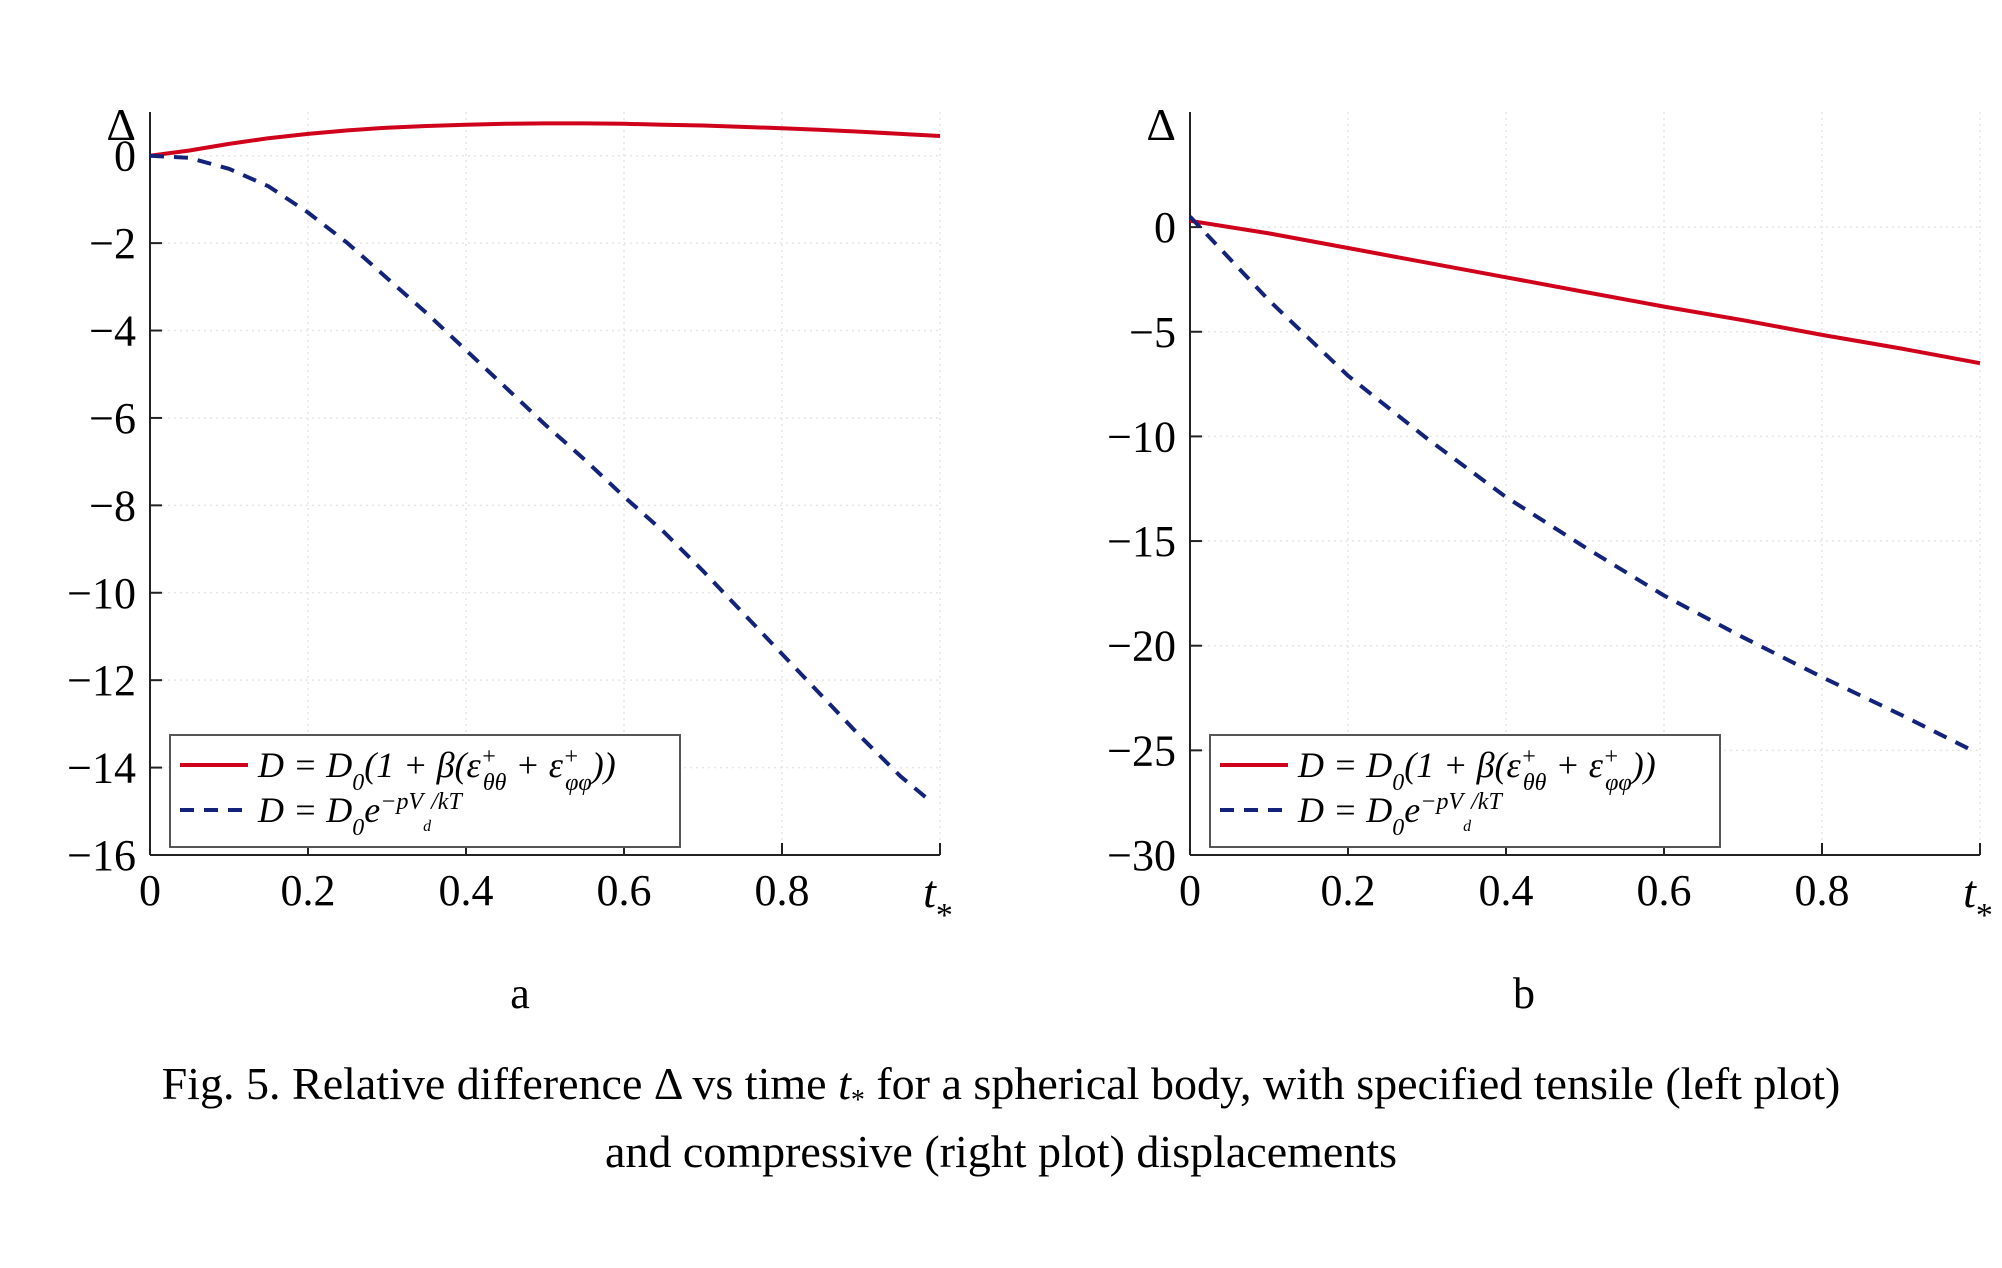 Image resolution: width=2002 pixels, height=1268 pixels. I want to click on y-tick-label: −12, so click(101, 680).